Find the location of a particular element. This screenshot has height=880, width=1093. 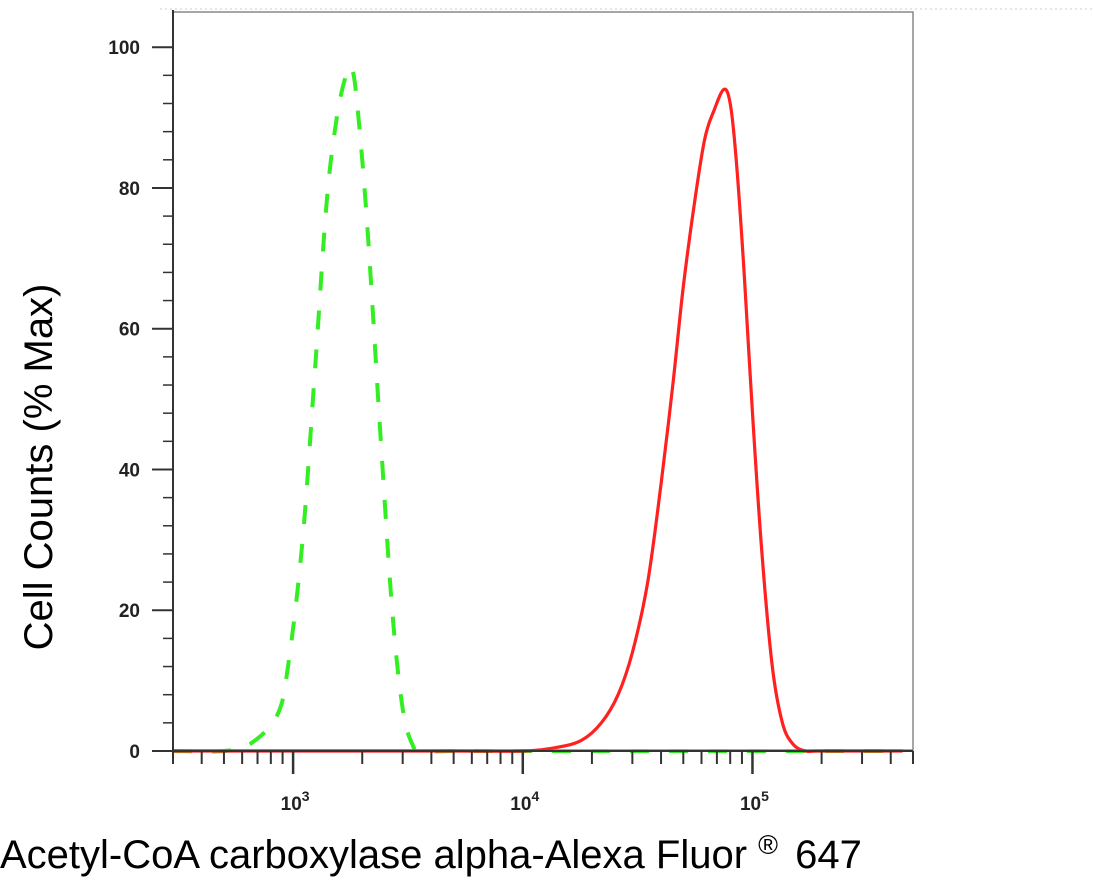

y-tick-label: 60 is located at coordinates (129, 330).